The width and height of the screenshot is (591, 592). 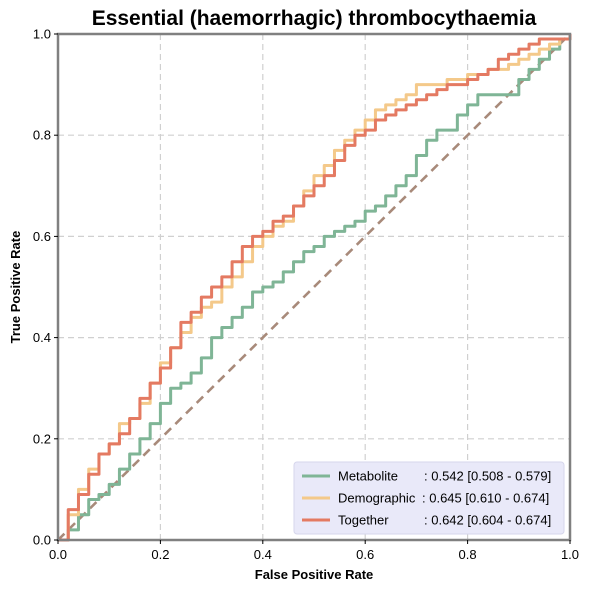 I want to click on x-tick-label: 0.6, so click(x=365, y=554).